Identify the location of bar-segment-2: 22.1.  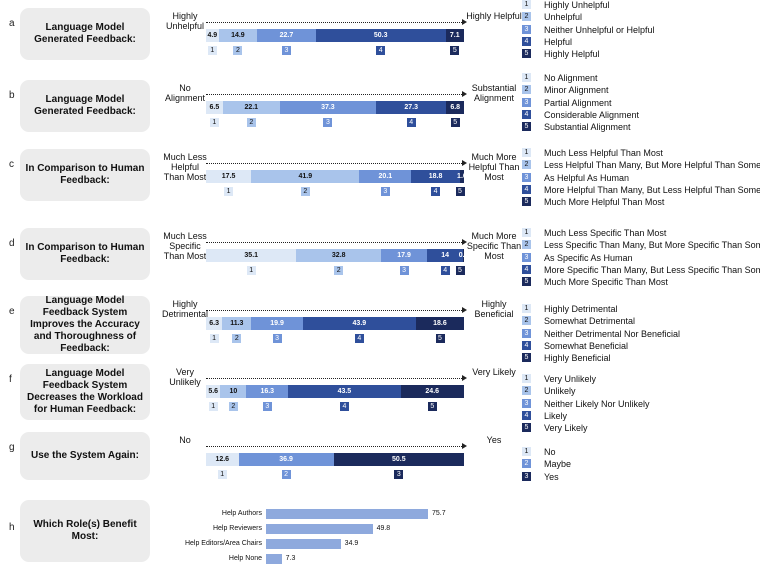
(251, 107).